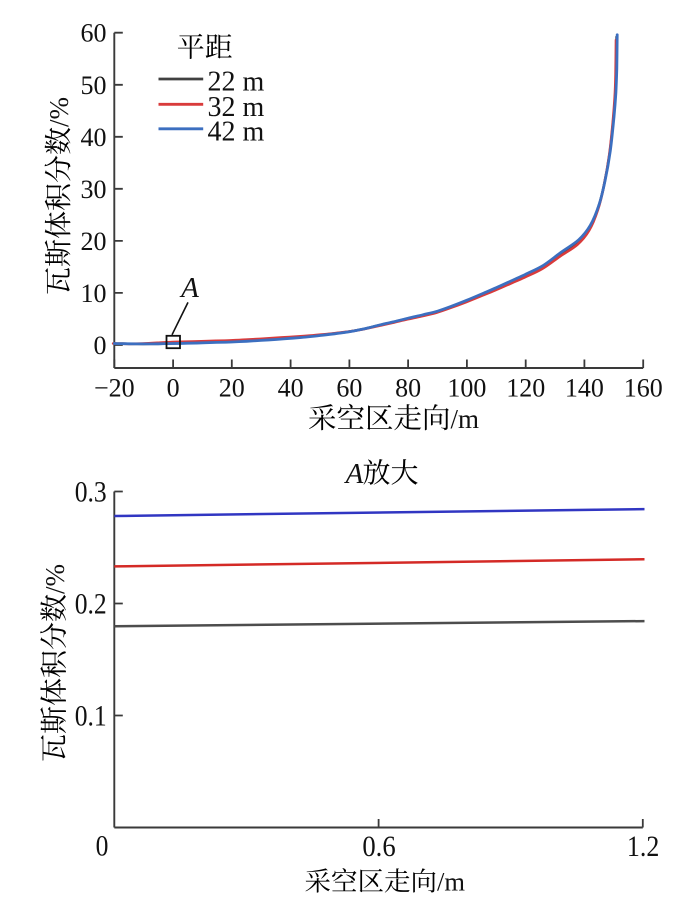 The height and width of the screenshot is (903, 695). What do you see at coordinates (236, 82) in the screenshot?
I see `svg-text: 22 m` at bounding box center [236, 82].